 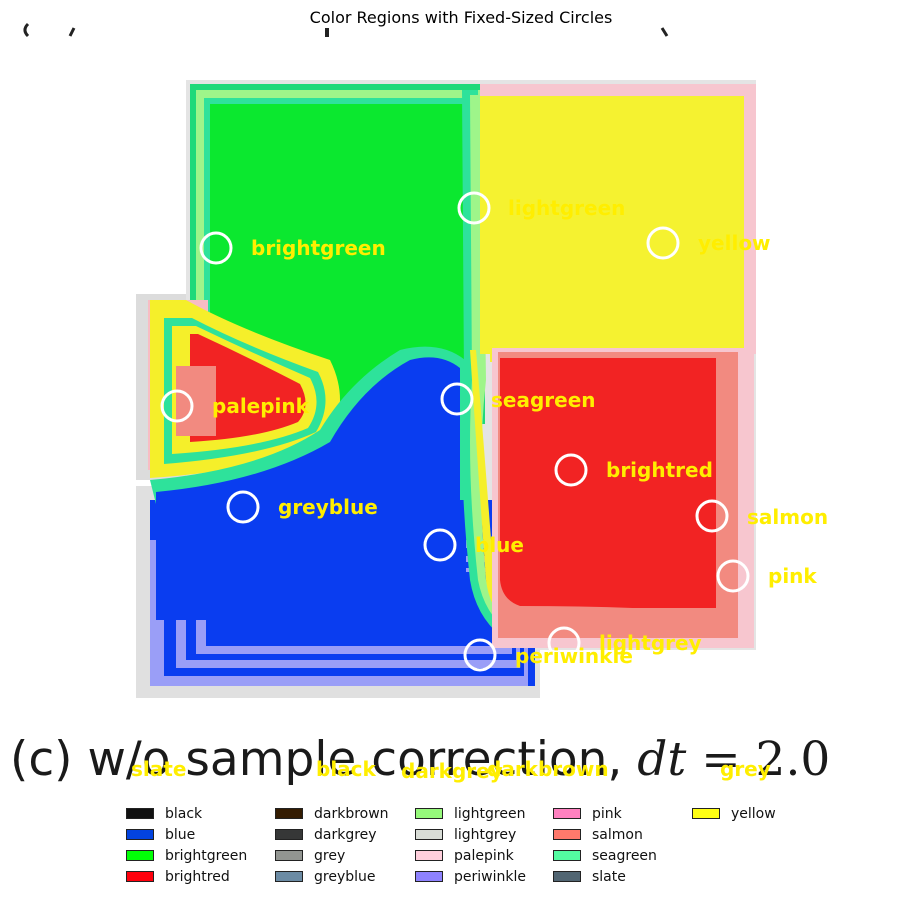 What do you see at coordinates (607, 813) in the screenshot?
I see `legend-label: pink` at bounding box center [607, 813].